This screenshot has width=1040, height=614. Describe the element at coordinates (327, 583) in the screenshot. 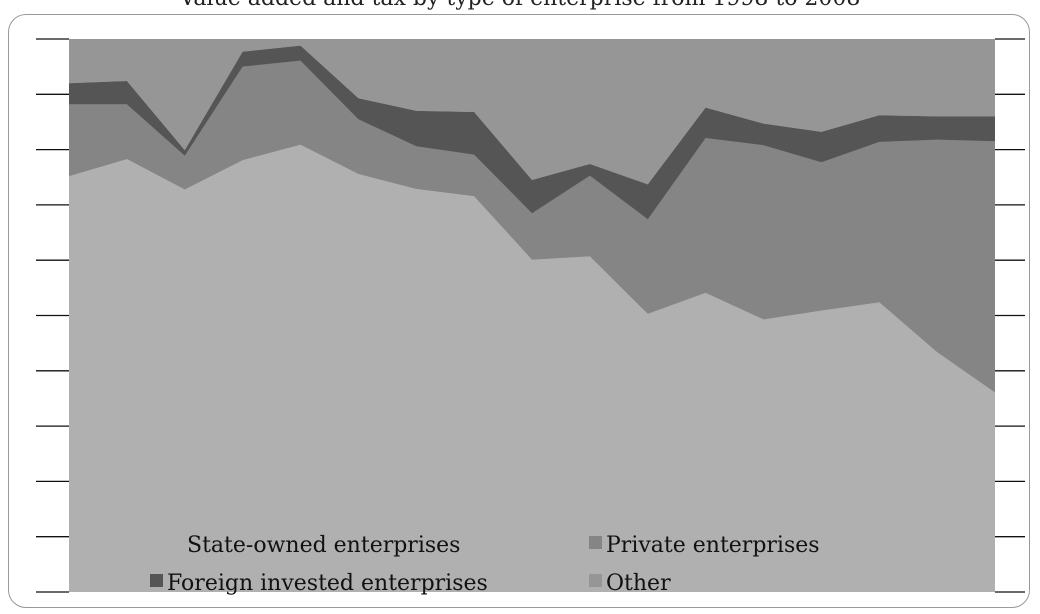

I see `legend-label-3: Foreign invested enterprises` at that location.